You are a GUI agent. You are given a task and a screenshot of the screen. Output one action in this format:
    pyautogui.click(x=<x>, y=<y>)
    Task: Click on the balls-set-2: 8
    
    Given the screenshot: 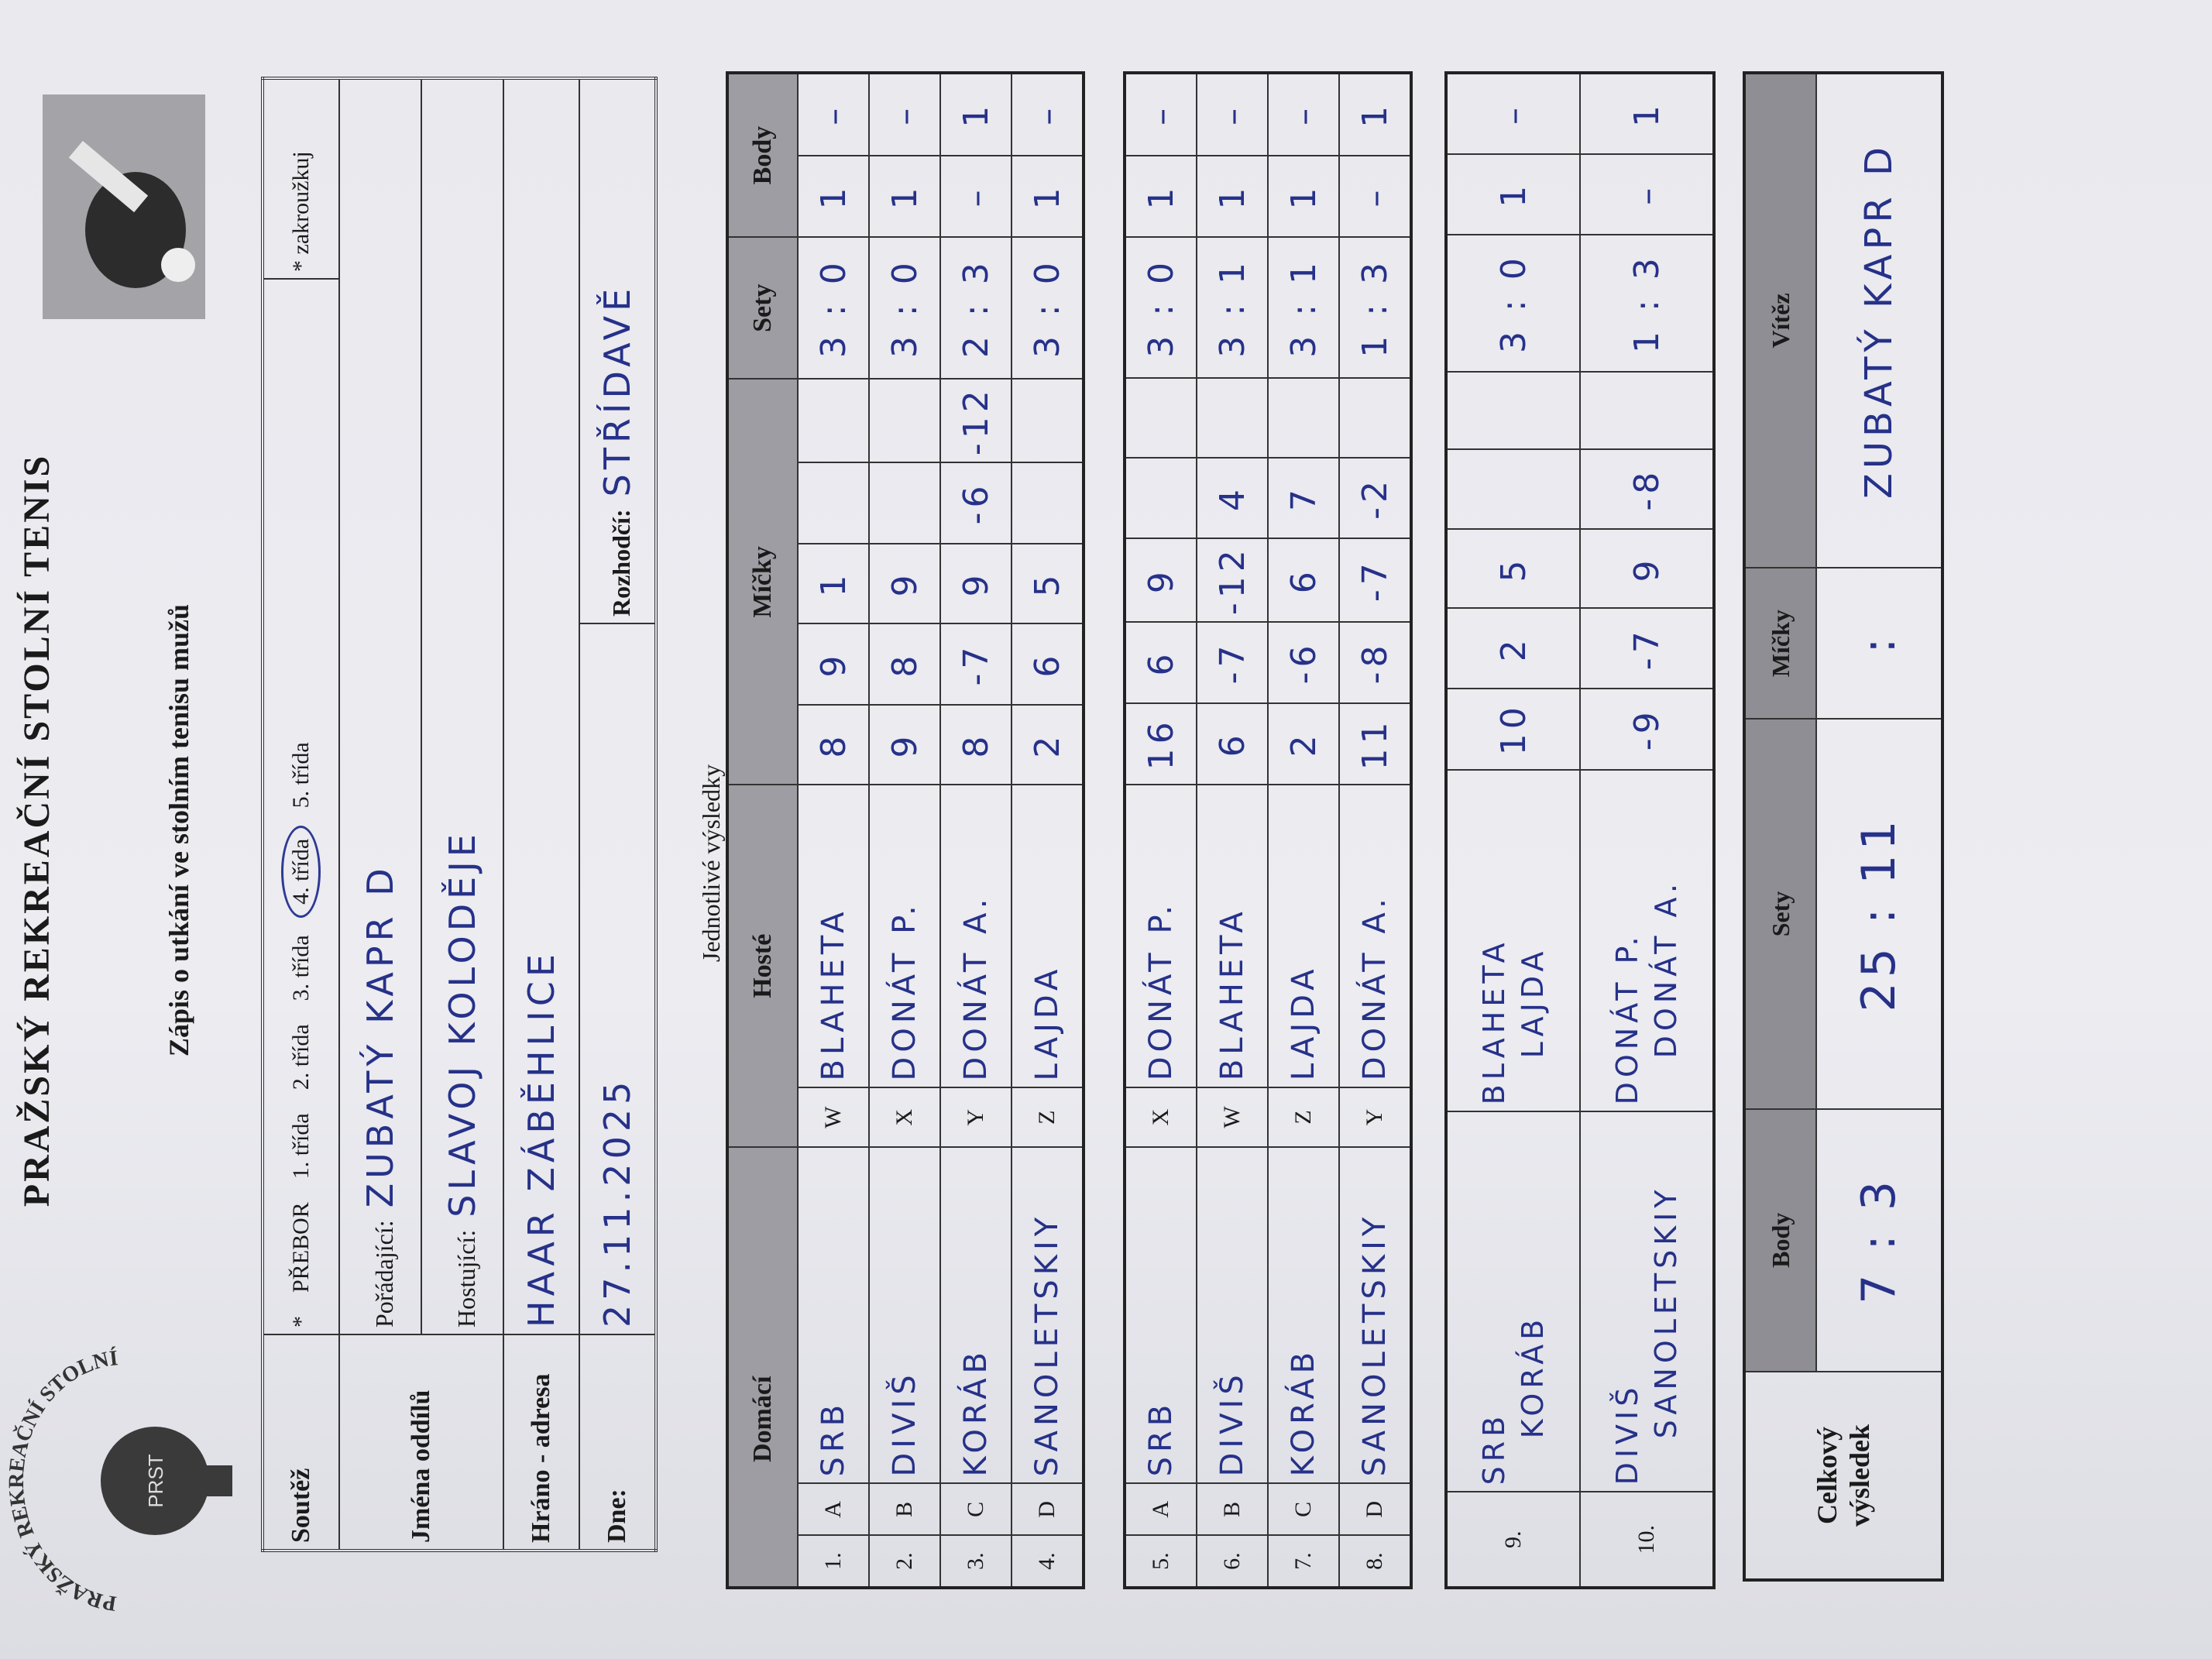 What is the action you would take?
    pyautogui.click(x=905, y=664)
    